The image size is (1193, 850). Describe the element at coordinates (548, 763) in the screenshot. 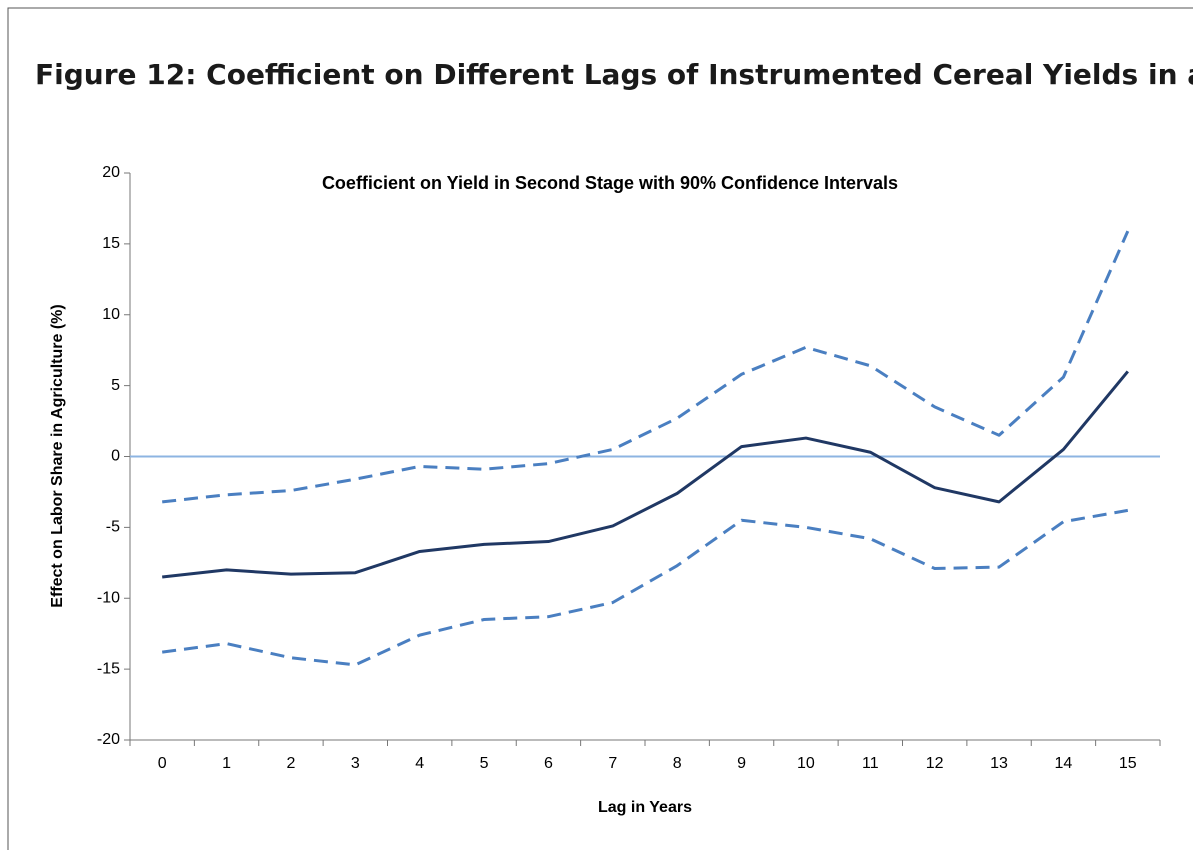

I see `x-tick-label: 6` at that location.